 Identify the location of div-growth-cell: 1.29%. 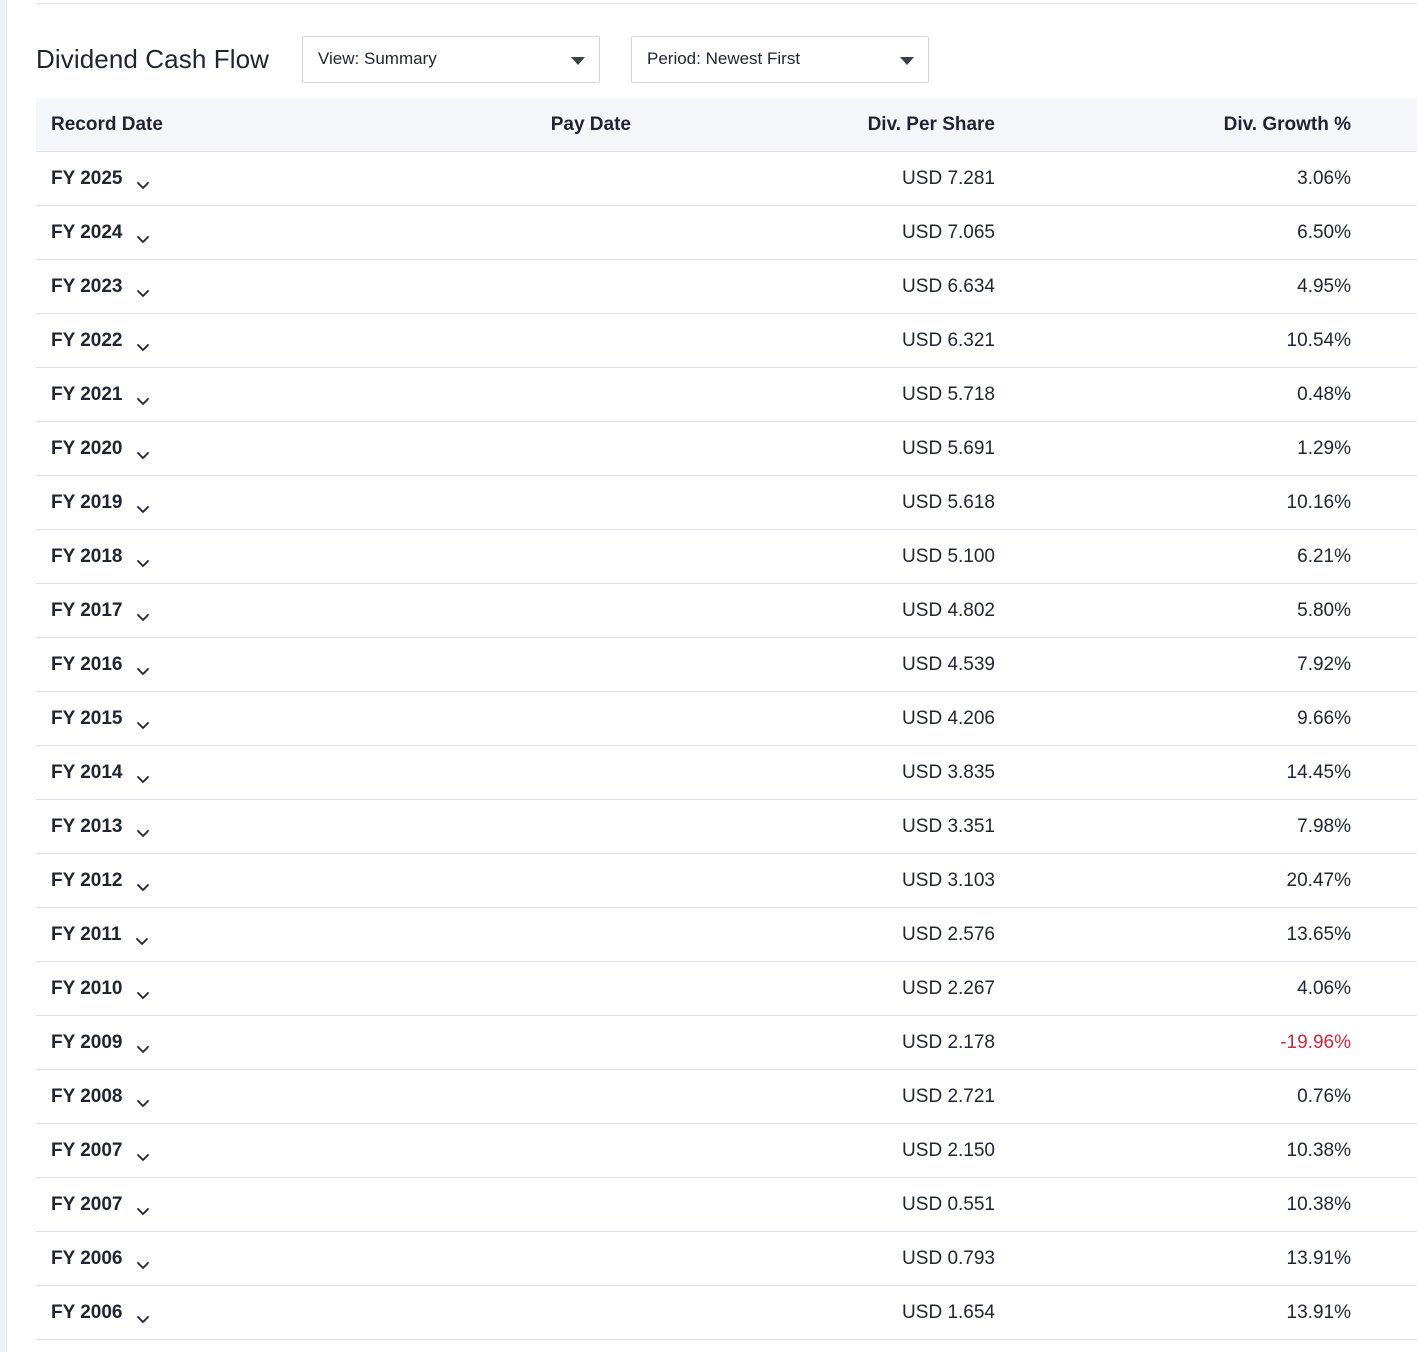
(1324, 448).